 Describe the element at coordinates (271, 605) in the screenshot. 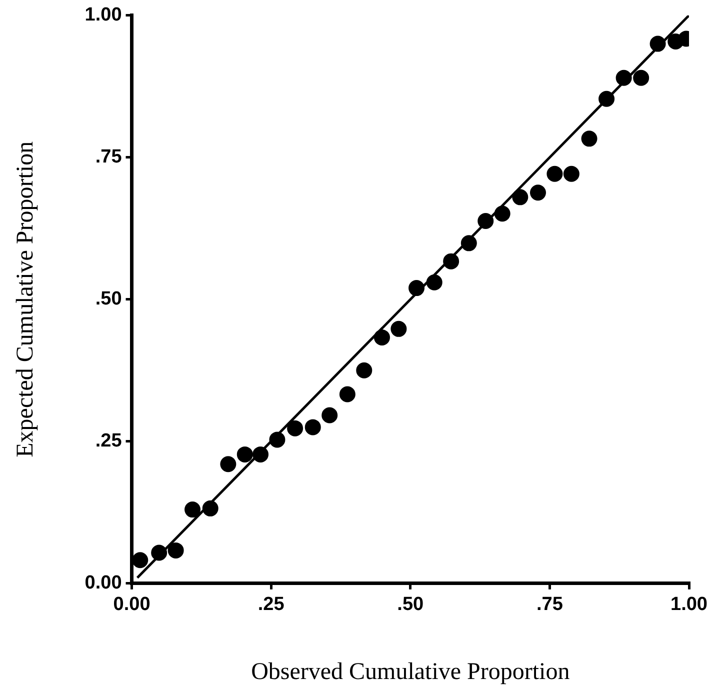

I see `x-tick-label: .25` at that location.